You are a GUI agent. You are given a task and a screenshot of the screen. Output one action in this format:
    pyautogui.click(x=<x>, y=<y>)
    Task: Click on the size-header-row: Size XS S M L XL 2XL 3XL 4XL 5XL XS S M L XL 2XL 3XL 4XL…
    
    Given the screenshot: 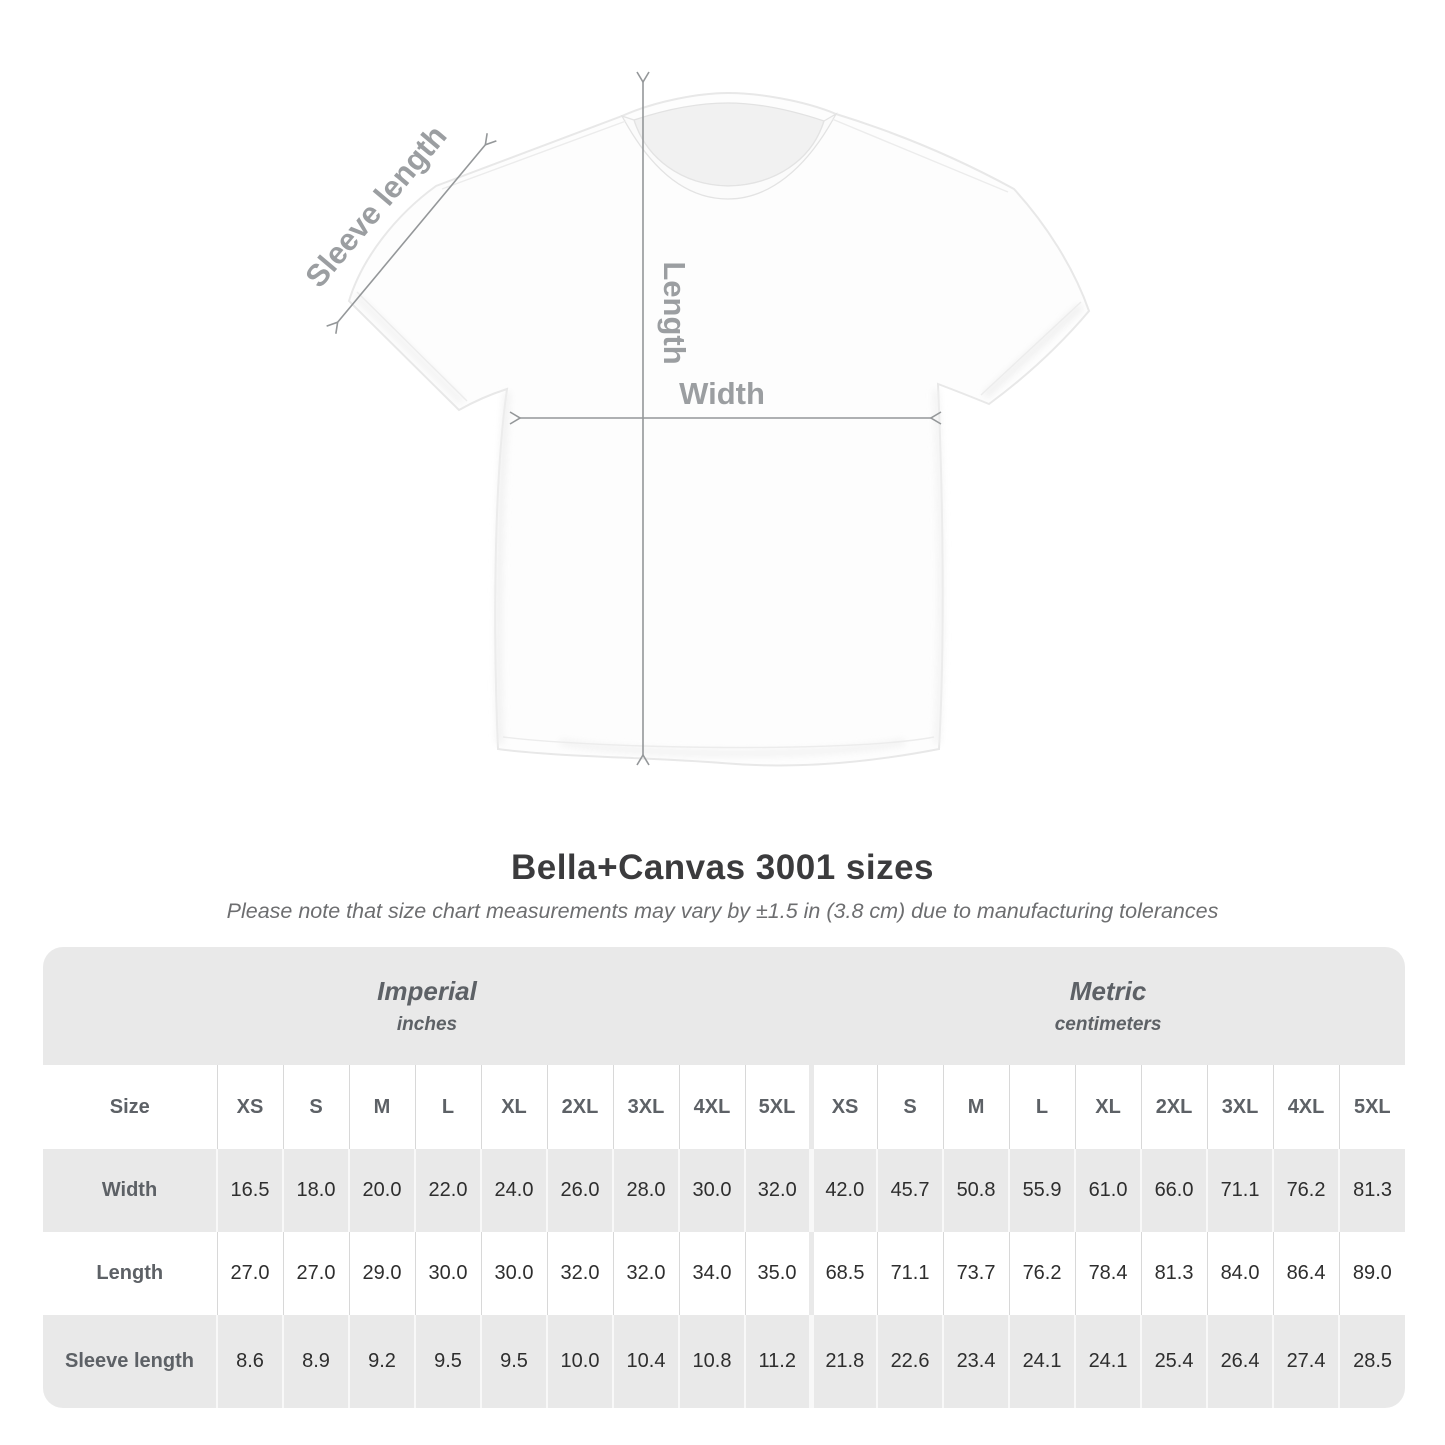 What is the action you would take?
    pyautogui.click(x=724, y=1107)
    